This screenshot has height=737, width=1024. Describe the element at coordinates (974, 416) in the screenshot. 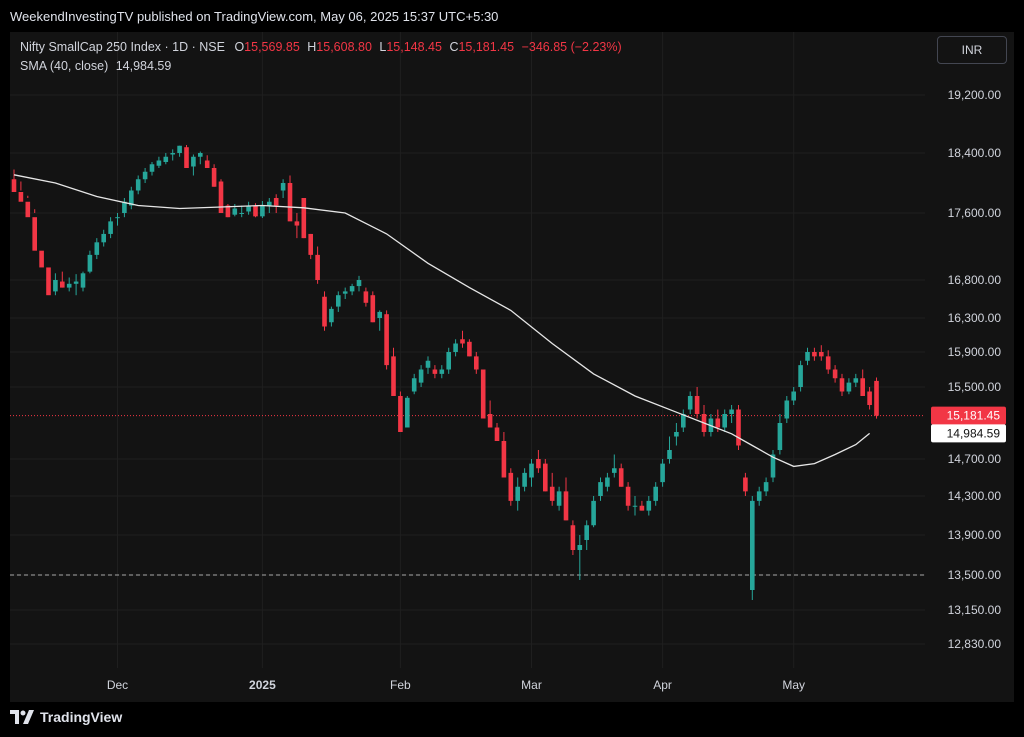

I see `last-price-label: 15,181.45` at that location.